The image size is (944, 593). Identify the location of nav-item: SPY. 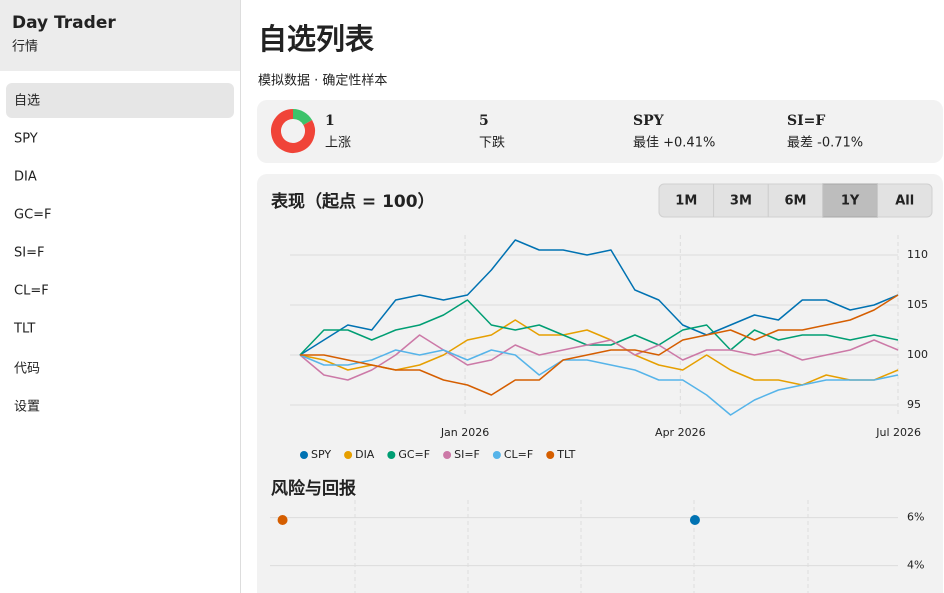
(26, 139).